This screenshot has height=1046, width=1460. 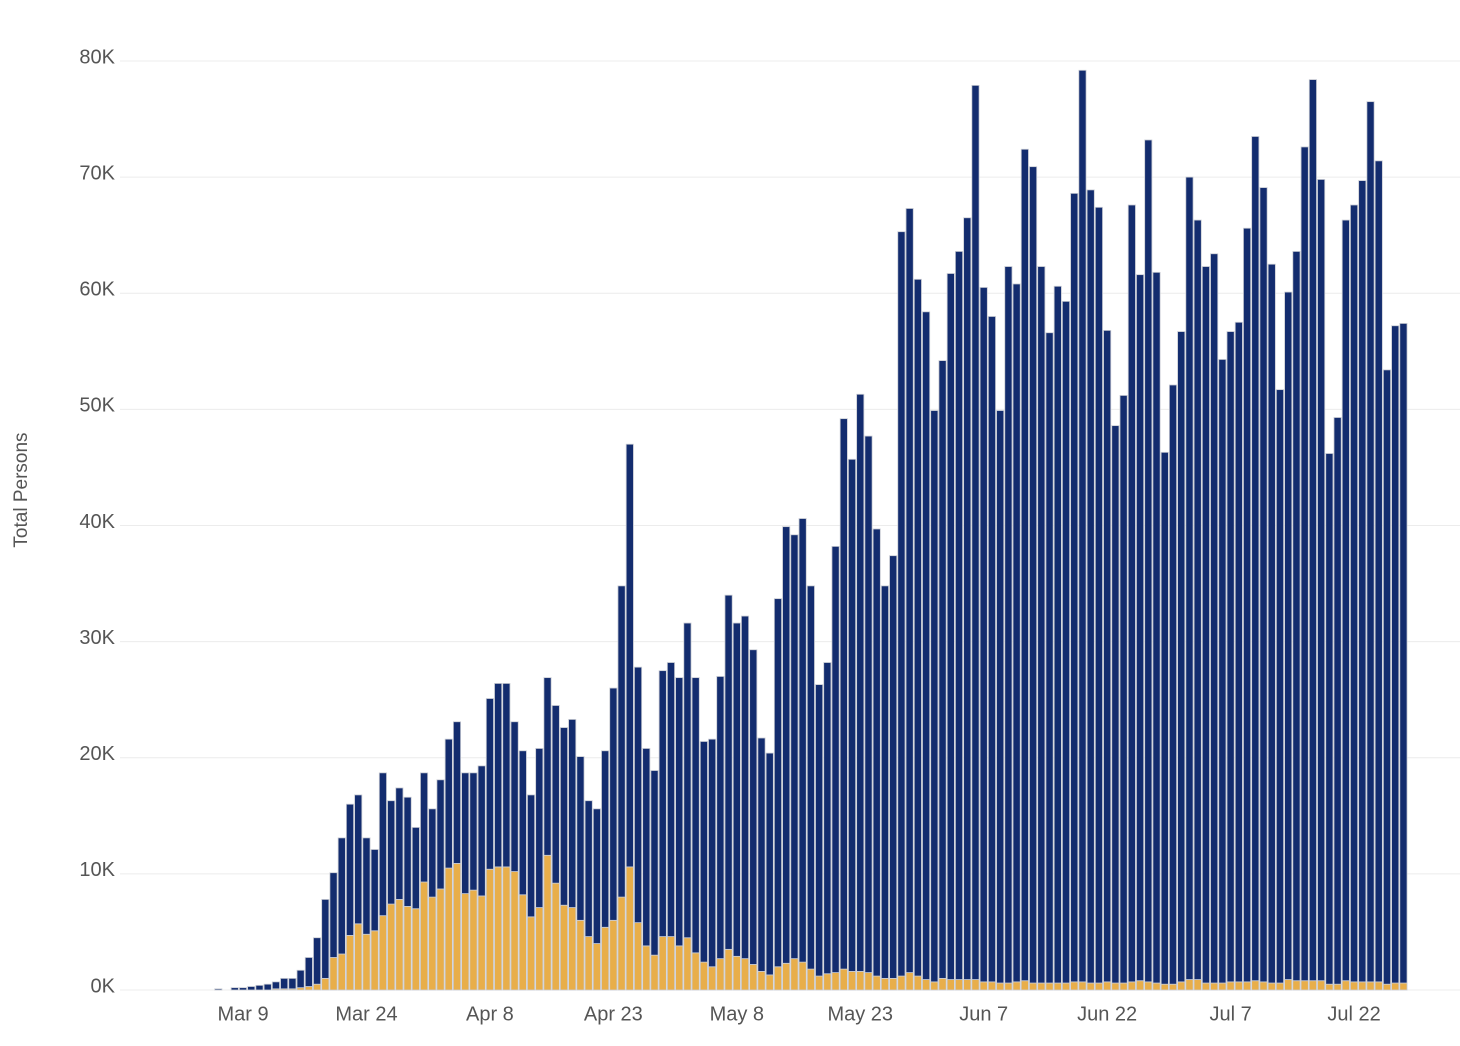 I want to click on y-tick-label: 70K, so click(x=97, y=173).